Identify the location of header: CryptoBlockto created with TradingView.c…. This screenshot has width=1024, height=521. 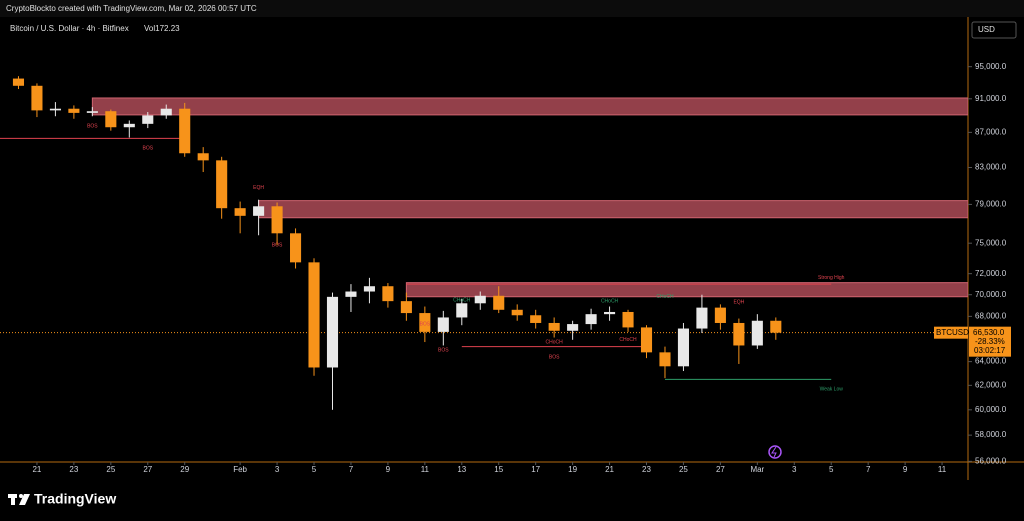
(131, 8).